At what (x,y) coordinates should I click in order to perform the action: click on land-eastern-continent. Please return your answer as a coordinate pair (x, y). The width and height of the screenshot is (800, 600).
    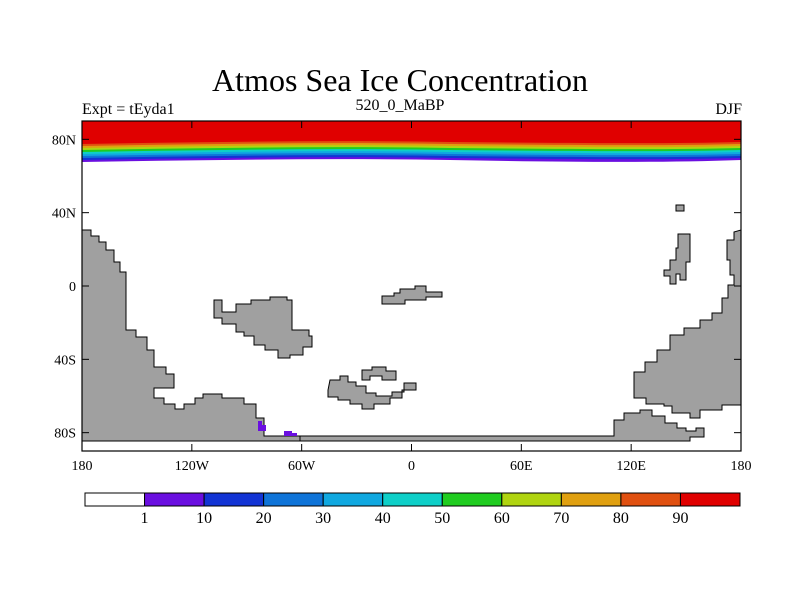
    Looking at the image, I should click on (687, 324).